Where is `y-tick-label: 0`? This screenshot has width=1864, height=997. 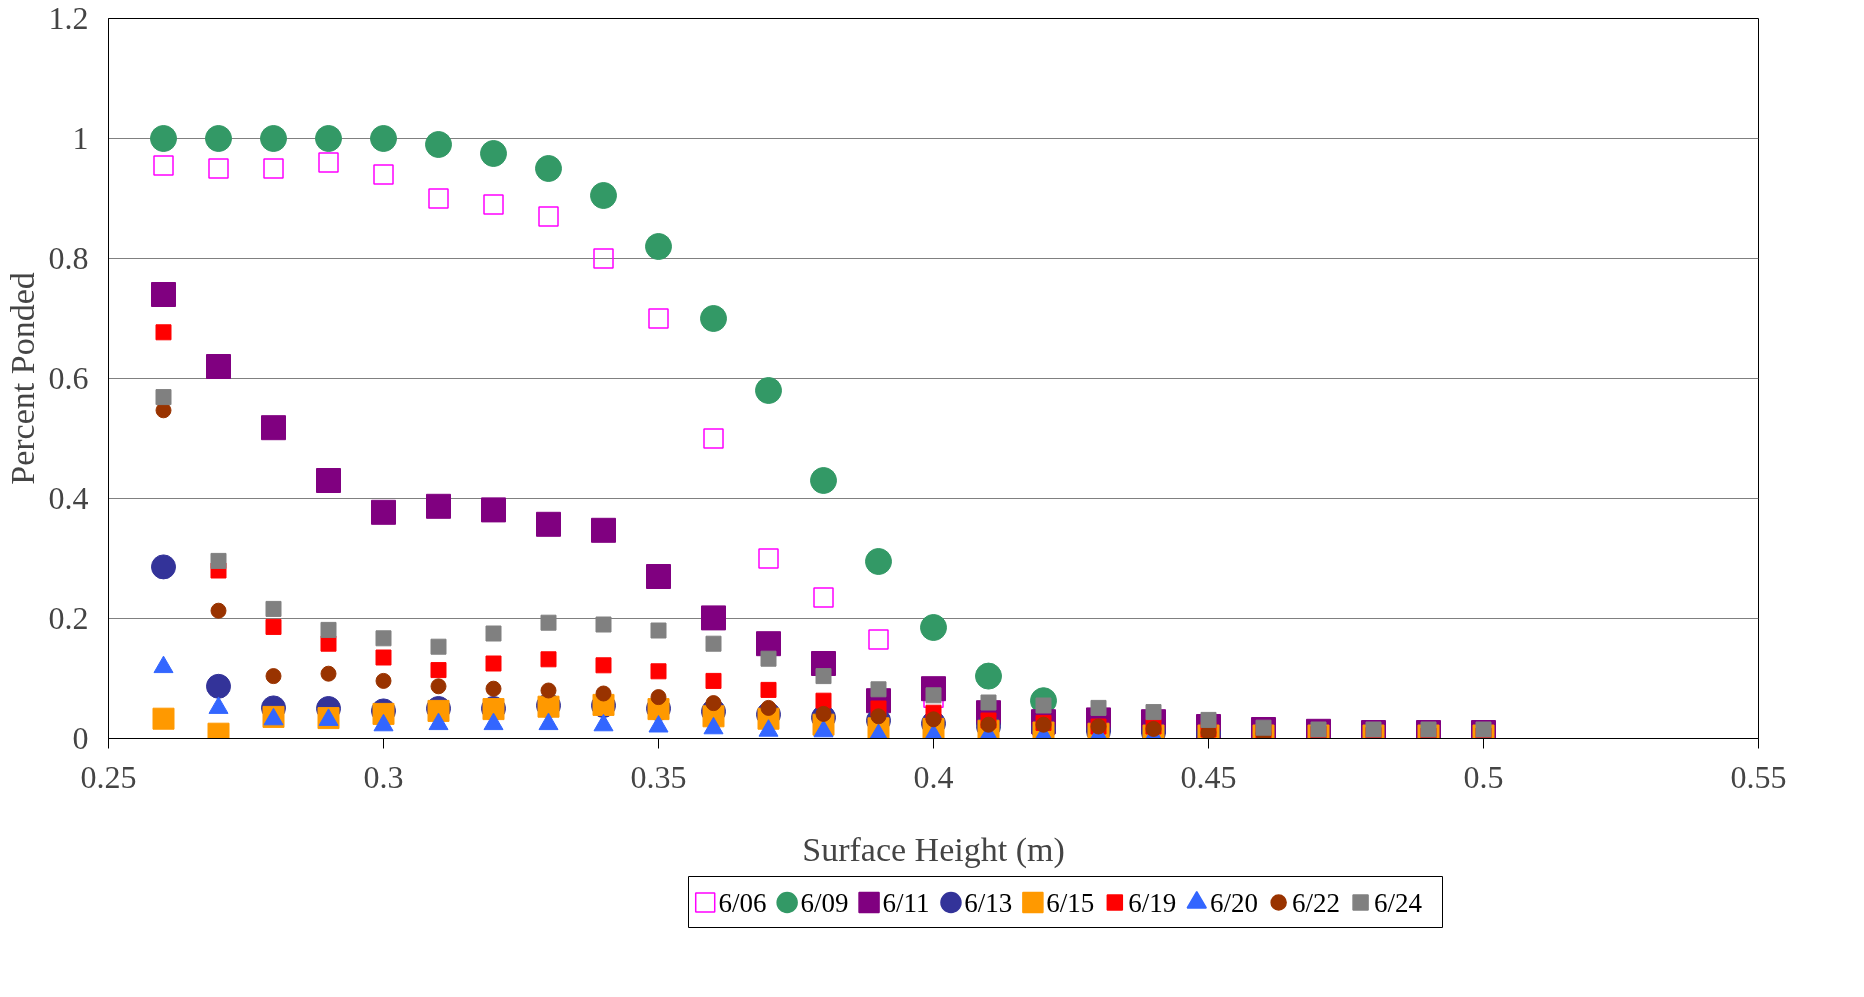 y-tick-label: 0 is located at coordinates (80, 738).